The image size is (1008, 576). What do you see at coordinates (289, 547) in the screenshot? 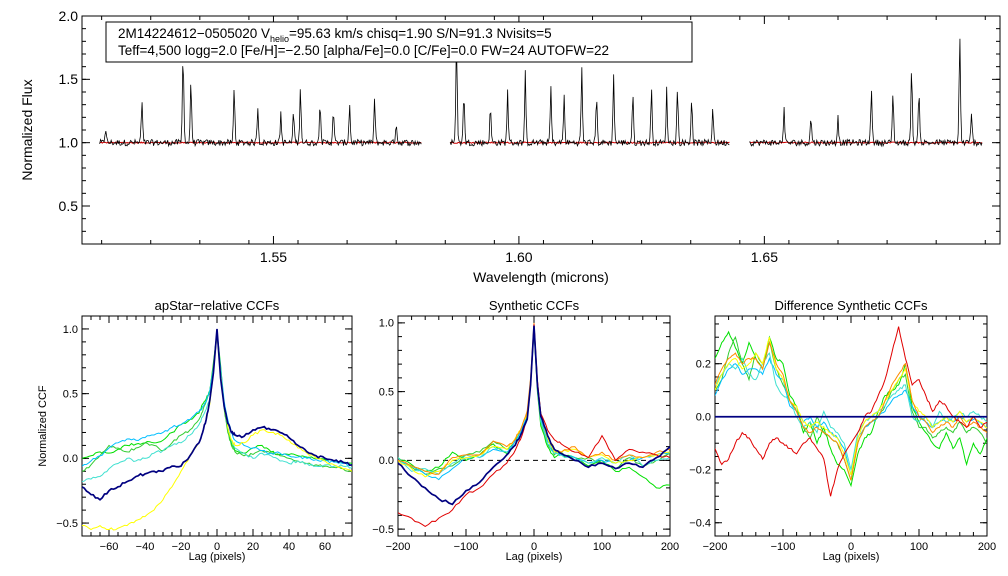
I see `x-tick-label: 40` at bounding box center [289, 547].